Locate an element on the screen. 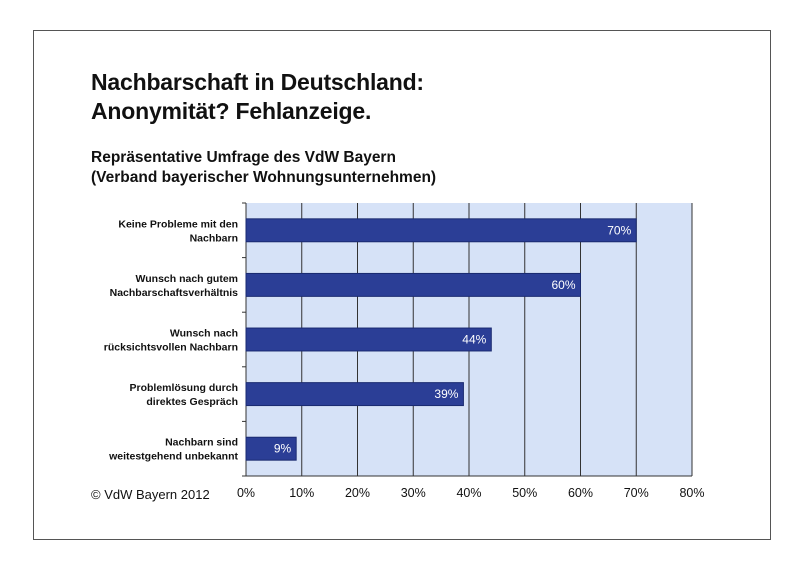 This screenshot has width=800, height=565. x-tick-label: 30% is located at coordinates (413, 493).